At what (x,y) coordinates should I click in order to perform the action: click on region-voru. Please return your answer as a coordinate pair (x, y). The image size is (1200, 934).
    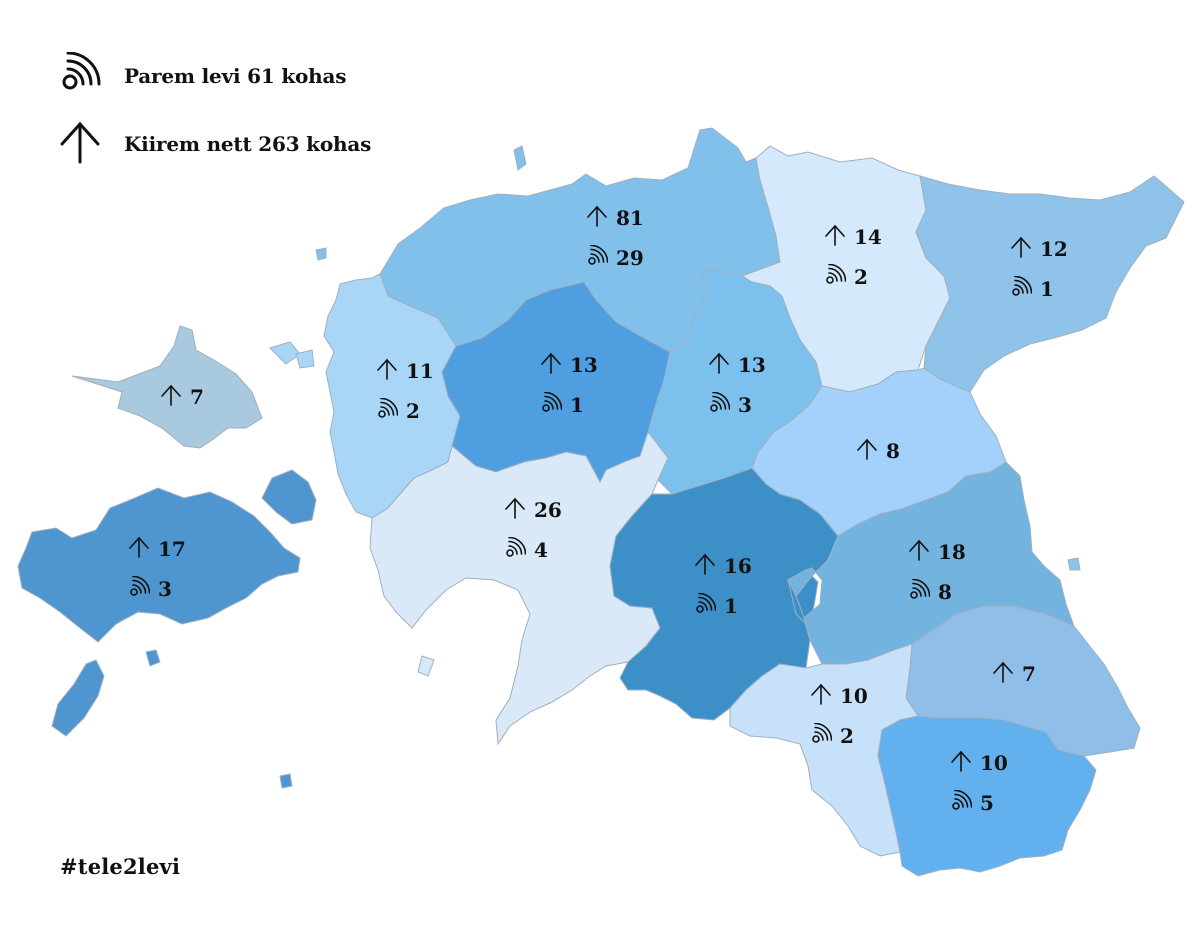
    Looking at the image, I should click on (987, 796).